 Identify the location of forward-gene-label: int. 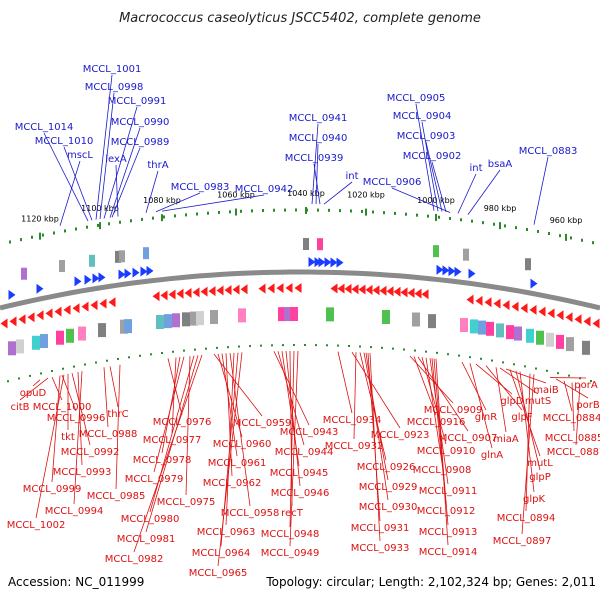
(475, 168).